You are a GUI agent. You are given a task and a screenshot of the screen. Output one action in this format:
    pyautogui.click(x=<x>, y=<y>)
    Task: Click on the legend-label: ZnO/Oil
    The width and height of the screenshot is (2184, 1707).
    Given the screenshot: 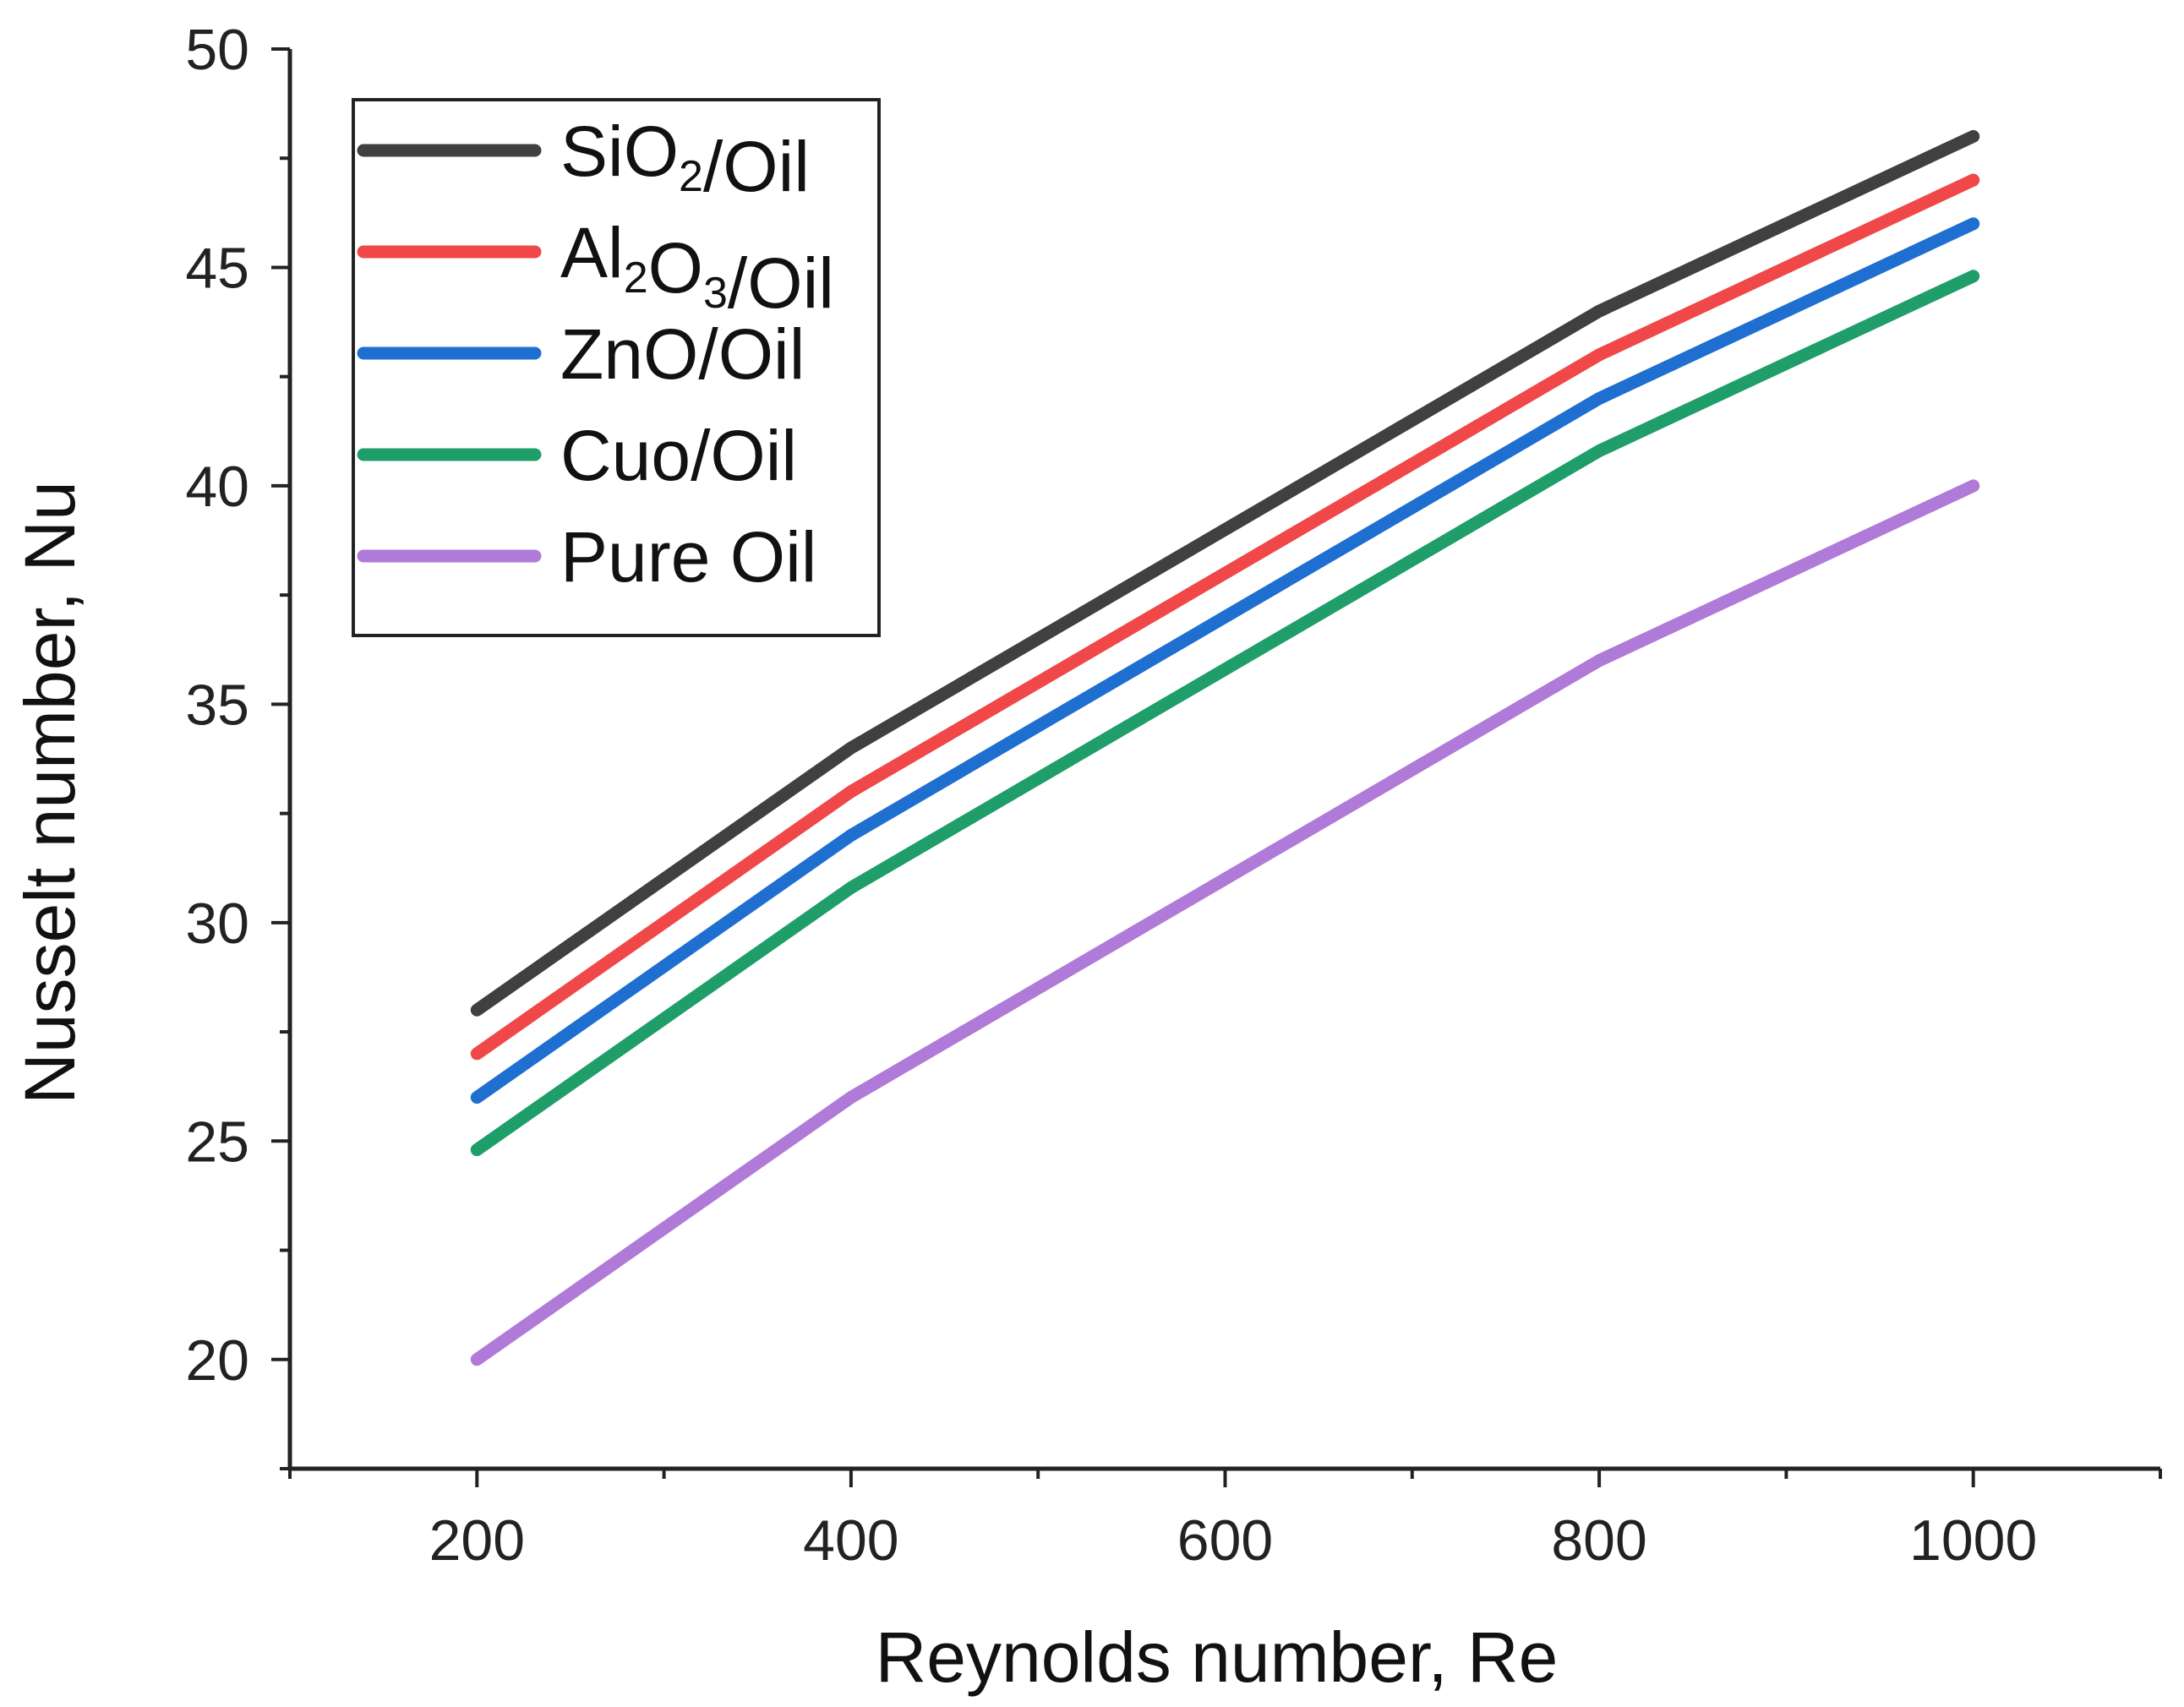 What is the action you would take?
    pyautogui.click(x=682, y=354)
    